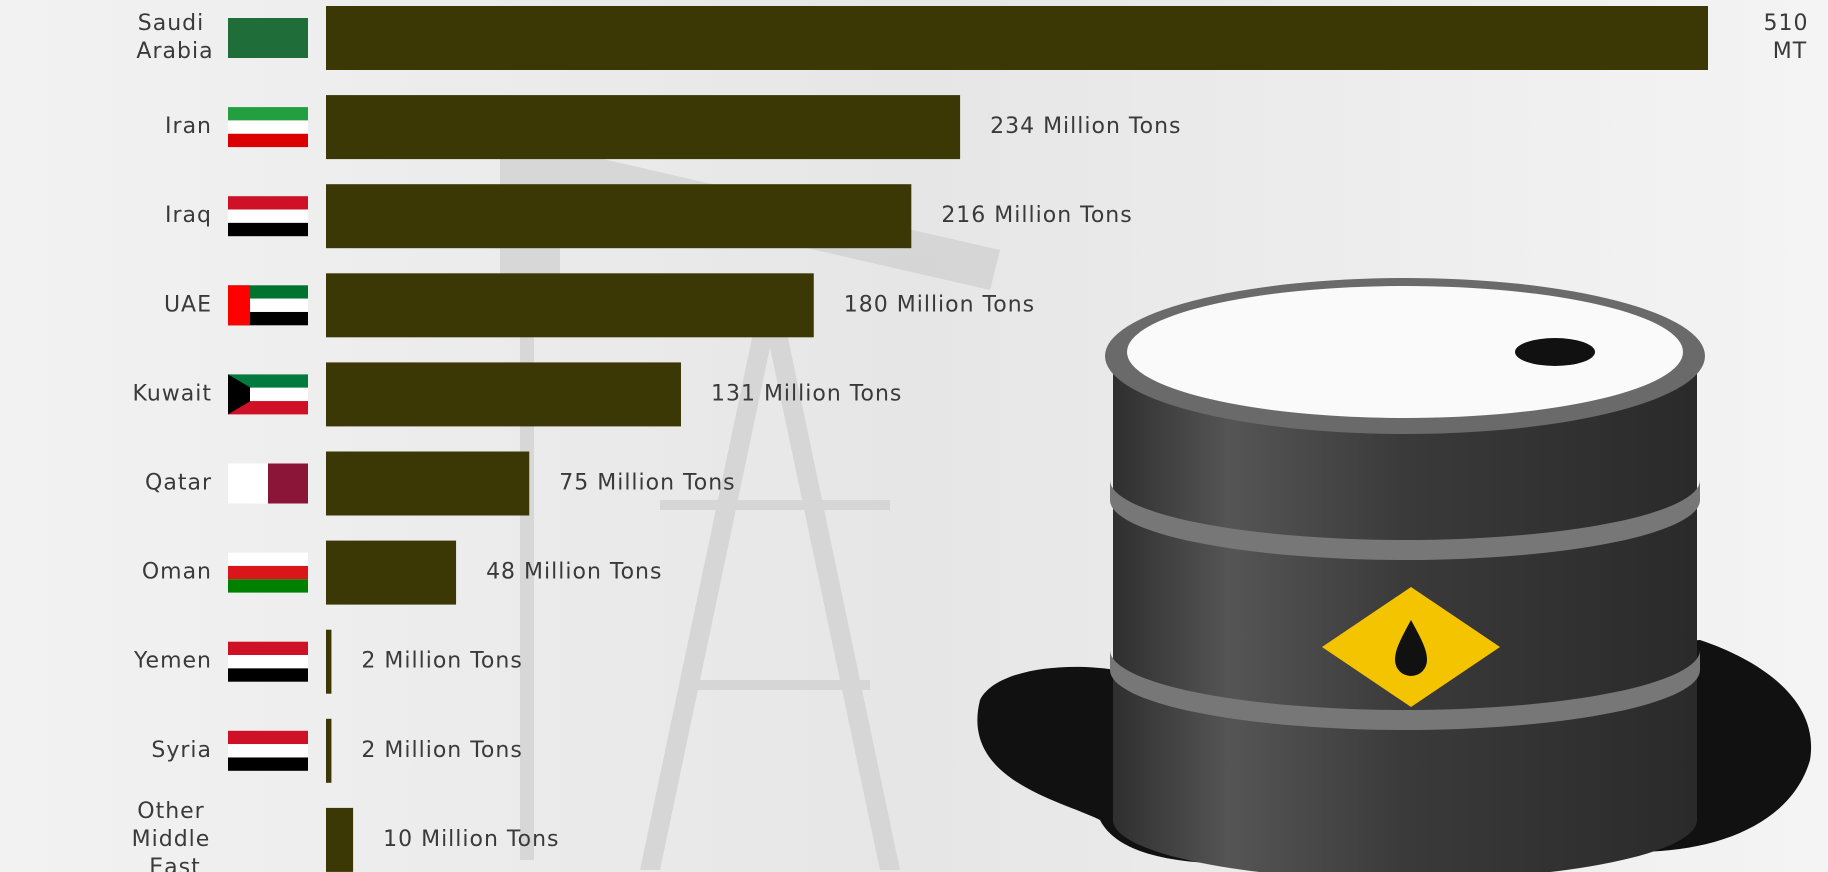 This screenshot has height=872, width=1828. What do you see at coordinates (174, 37) in the screenshot?
I see `category-label: Saudi Arabia` at bounding box center [174, 37].